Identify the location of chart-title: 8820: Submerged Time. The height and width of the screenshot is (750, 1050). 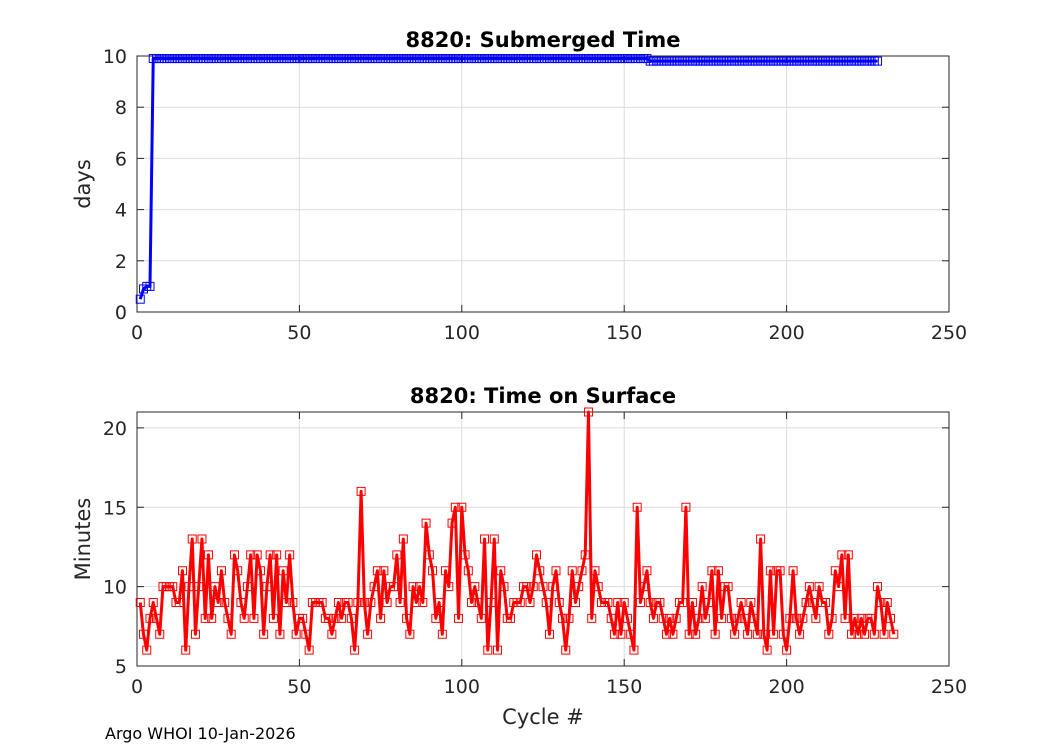
(542, 40).